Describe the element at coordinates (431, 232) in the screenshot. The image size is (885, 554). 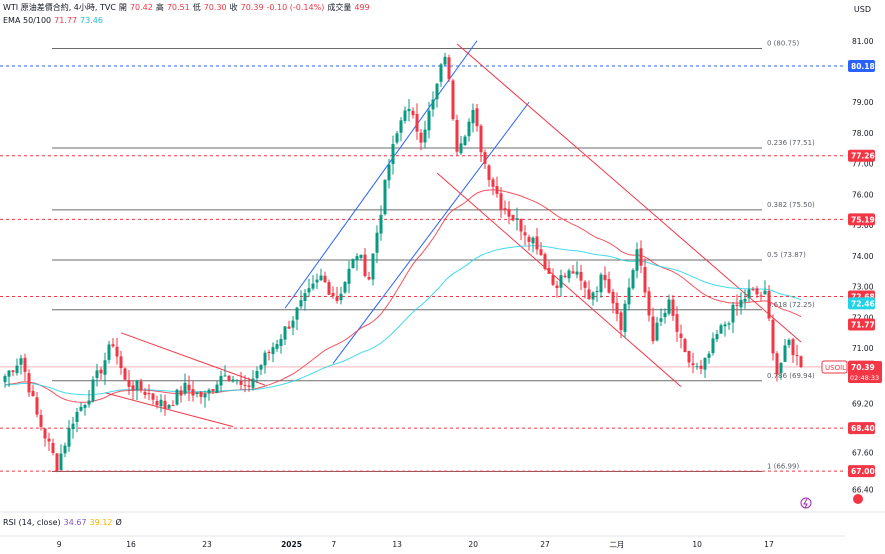
I see `uptrend-channel-lower` at that location.